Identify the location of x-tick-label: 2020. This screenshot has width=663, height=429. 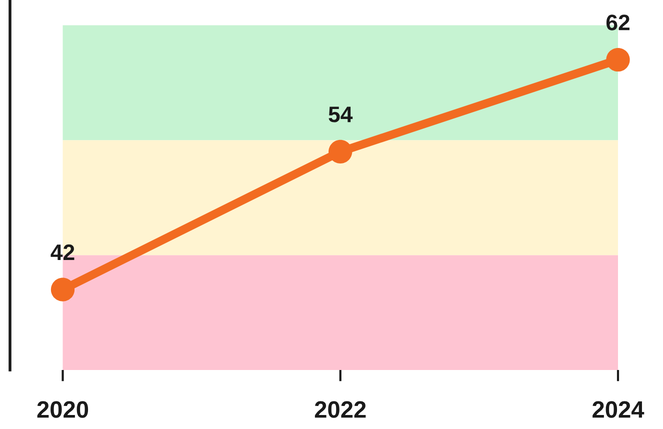
(62, 409).